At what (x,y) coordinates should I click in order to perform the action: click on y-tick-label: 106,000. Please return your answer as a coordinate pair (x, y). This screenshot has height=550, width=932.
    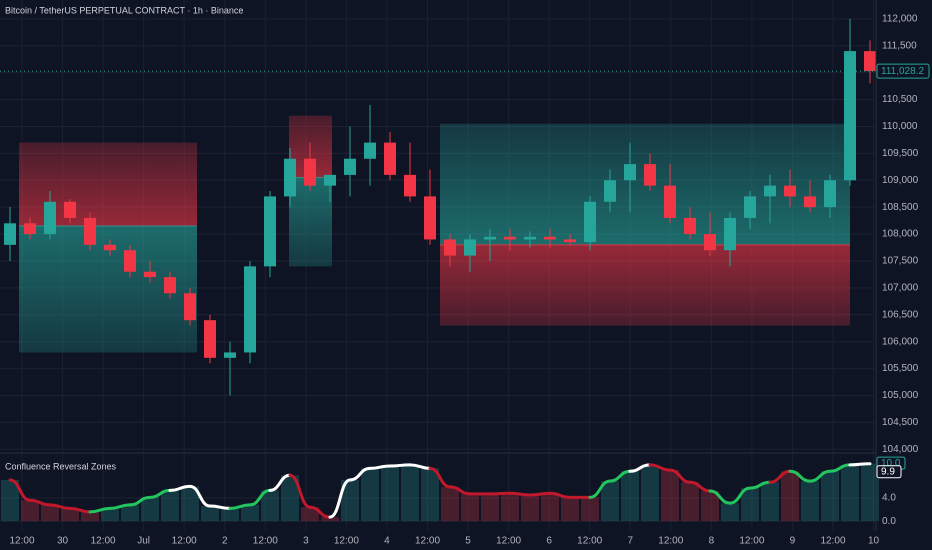
    Looking at the image, I should click on (900, 341).